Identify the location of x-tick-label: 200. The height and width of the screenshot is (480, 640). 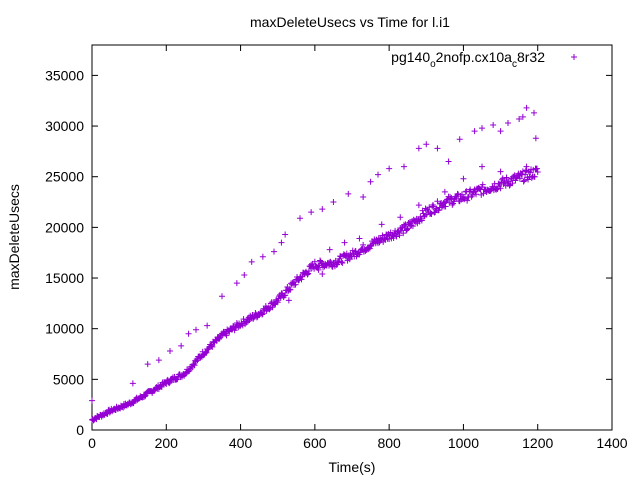
(167, 443).